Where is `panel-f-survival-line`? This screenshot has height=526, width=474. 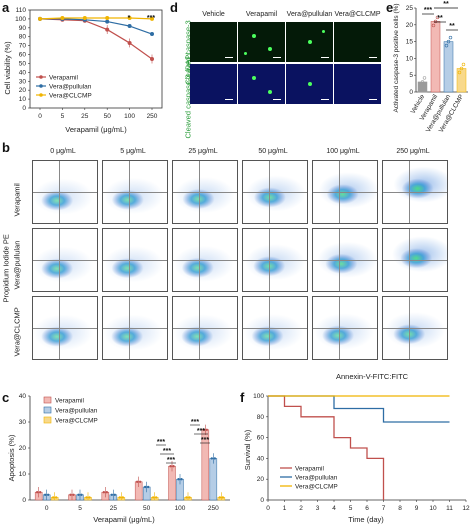 panel-f-survival-line is located at coordinates (359, 409).